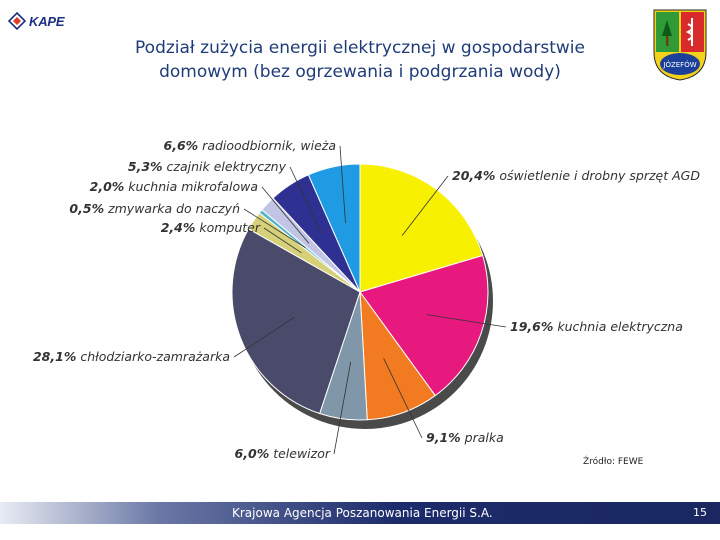  I want to click on slice-label: 28,1% chłodziarko-zamrażarka, so click(131, 356).